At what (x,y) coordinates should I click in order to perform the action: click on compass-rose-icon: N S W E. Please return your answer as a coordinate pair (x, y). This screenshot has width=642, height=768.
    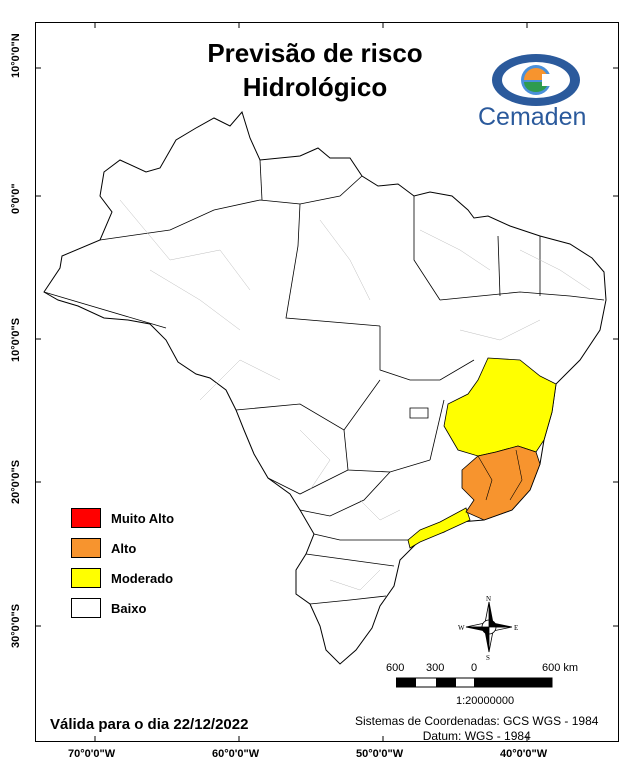
    Looking at the image, I should click on (488, 627).